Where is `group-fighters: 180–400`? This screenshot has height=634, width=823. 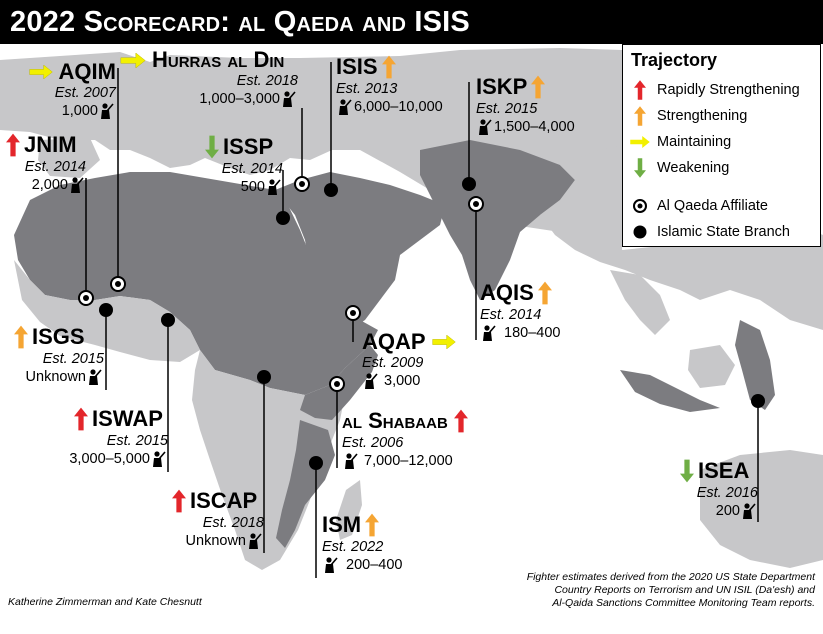 group-fighters: 180–400 is located at coordinates (532, 333).